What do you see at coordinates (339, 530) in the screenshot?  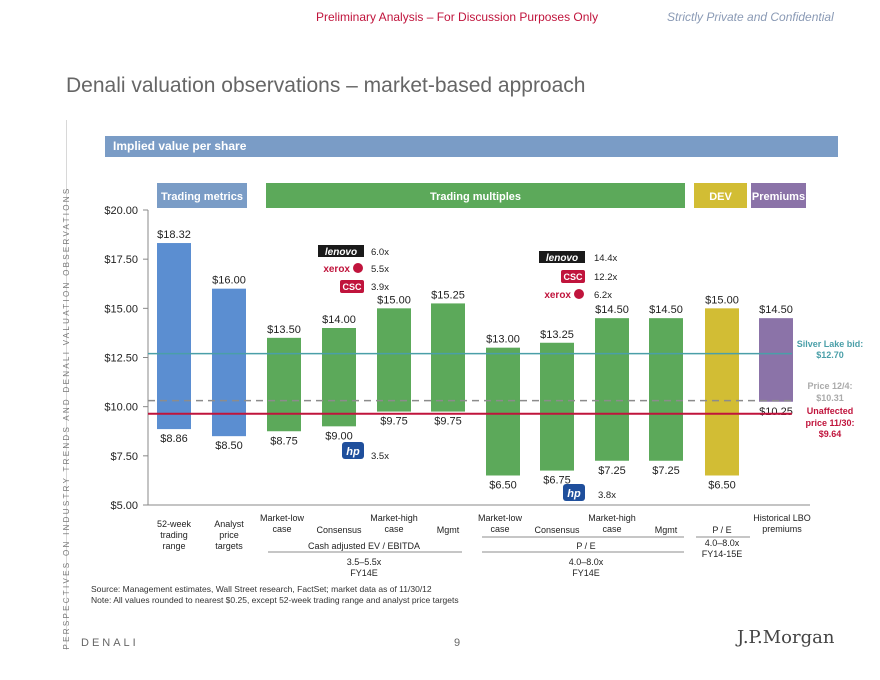 I see `x-category-label: Consensus` at bounding box center [339, 530].